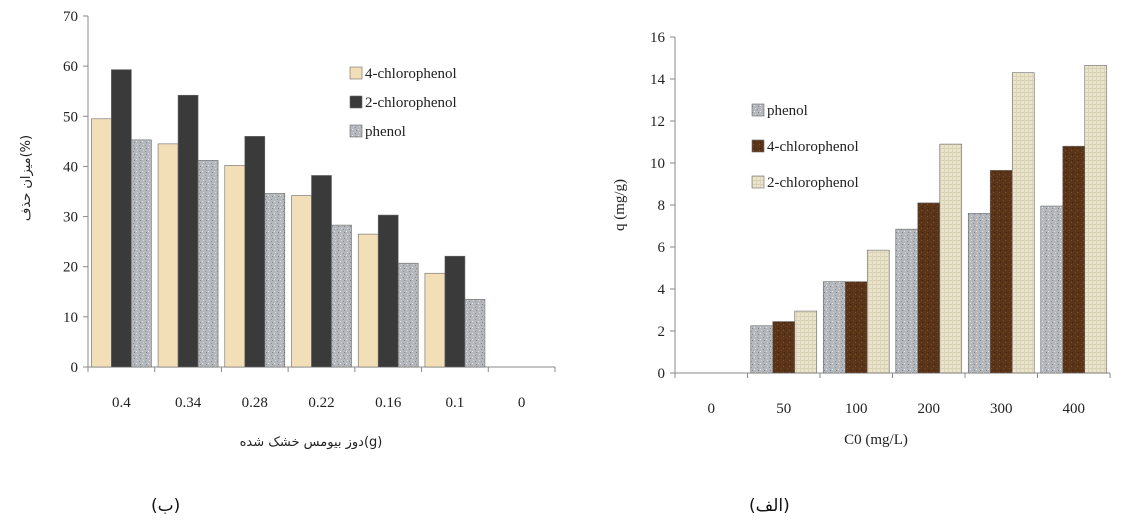  Describe the element at coordinates (70, 67) in the screenshot. I see `y-tick-label: 60` at that location.